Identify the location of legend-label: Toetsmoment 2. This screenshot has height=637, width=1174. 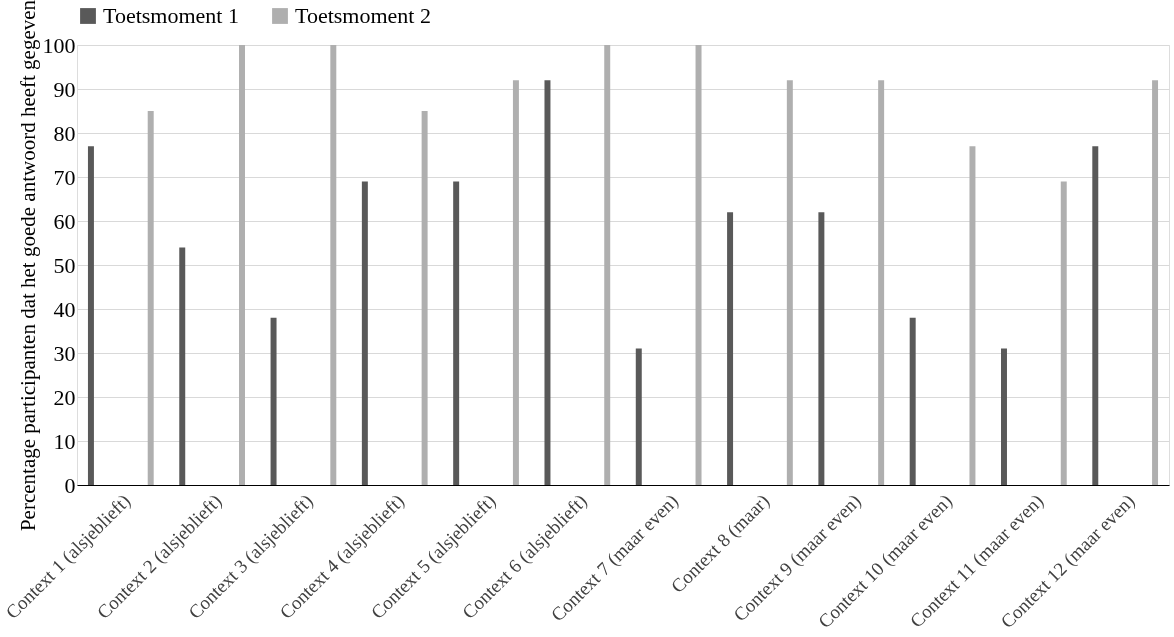
(363, 15).